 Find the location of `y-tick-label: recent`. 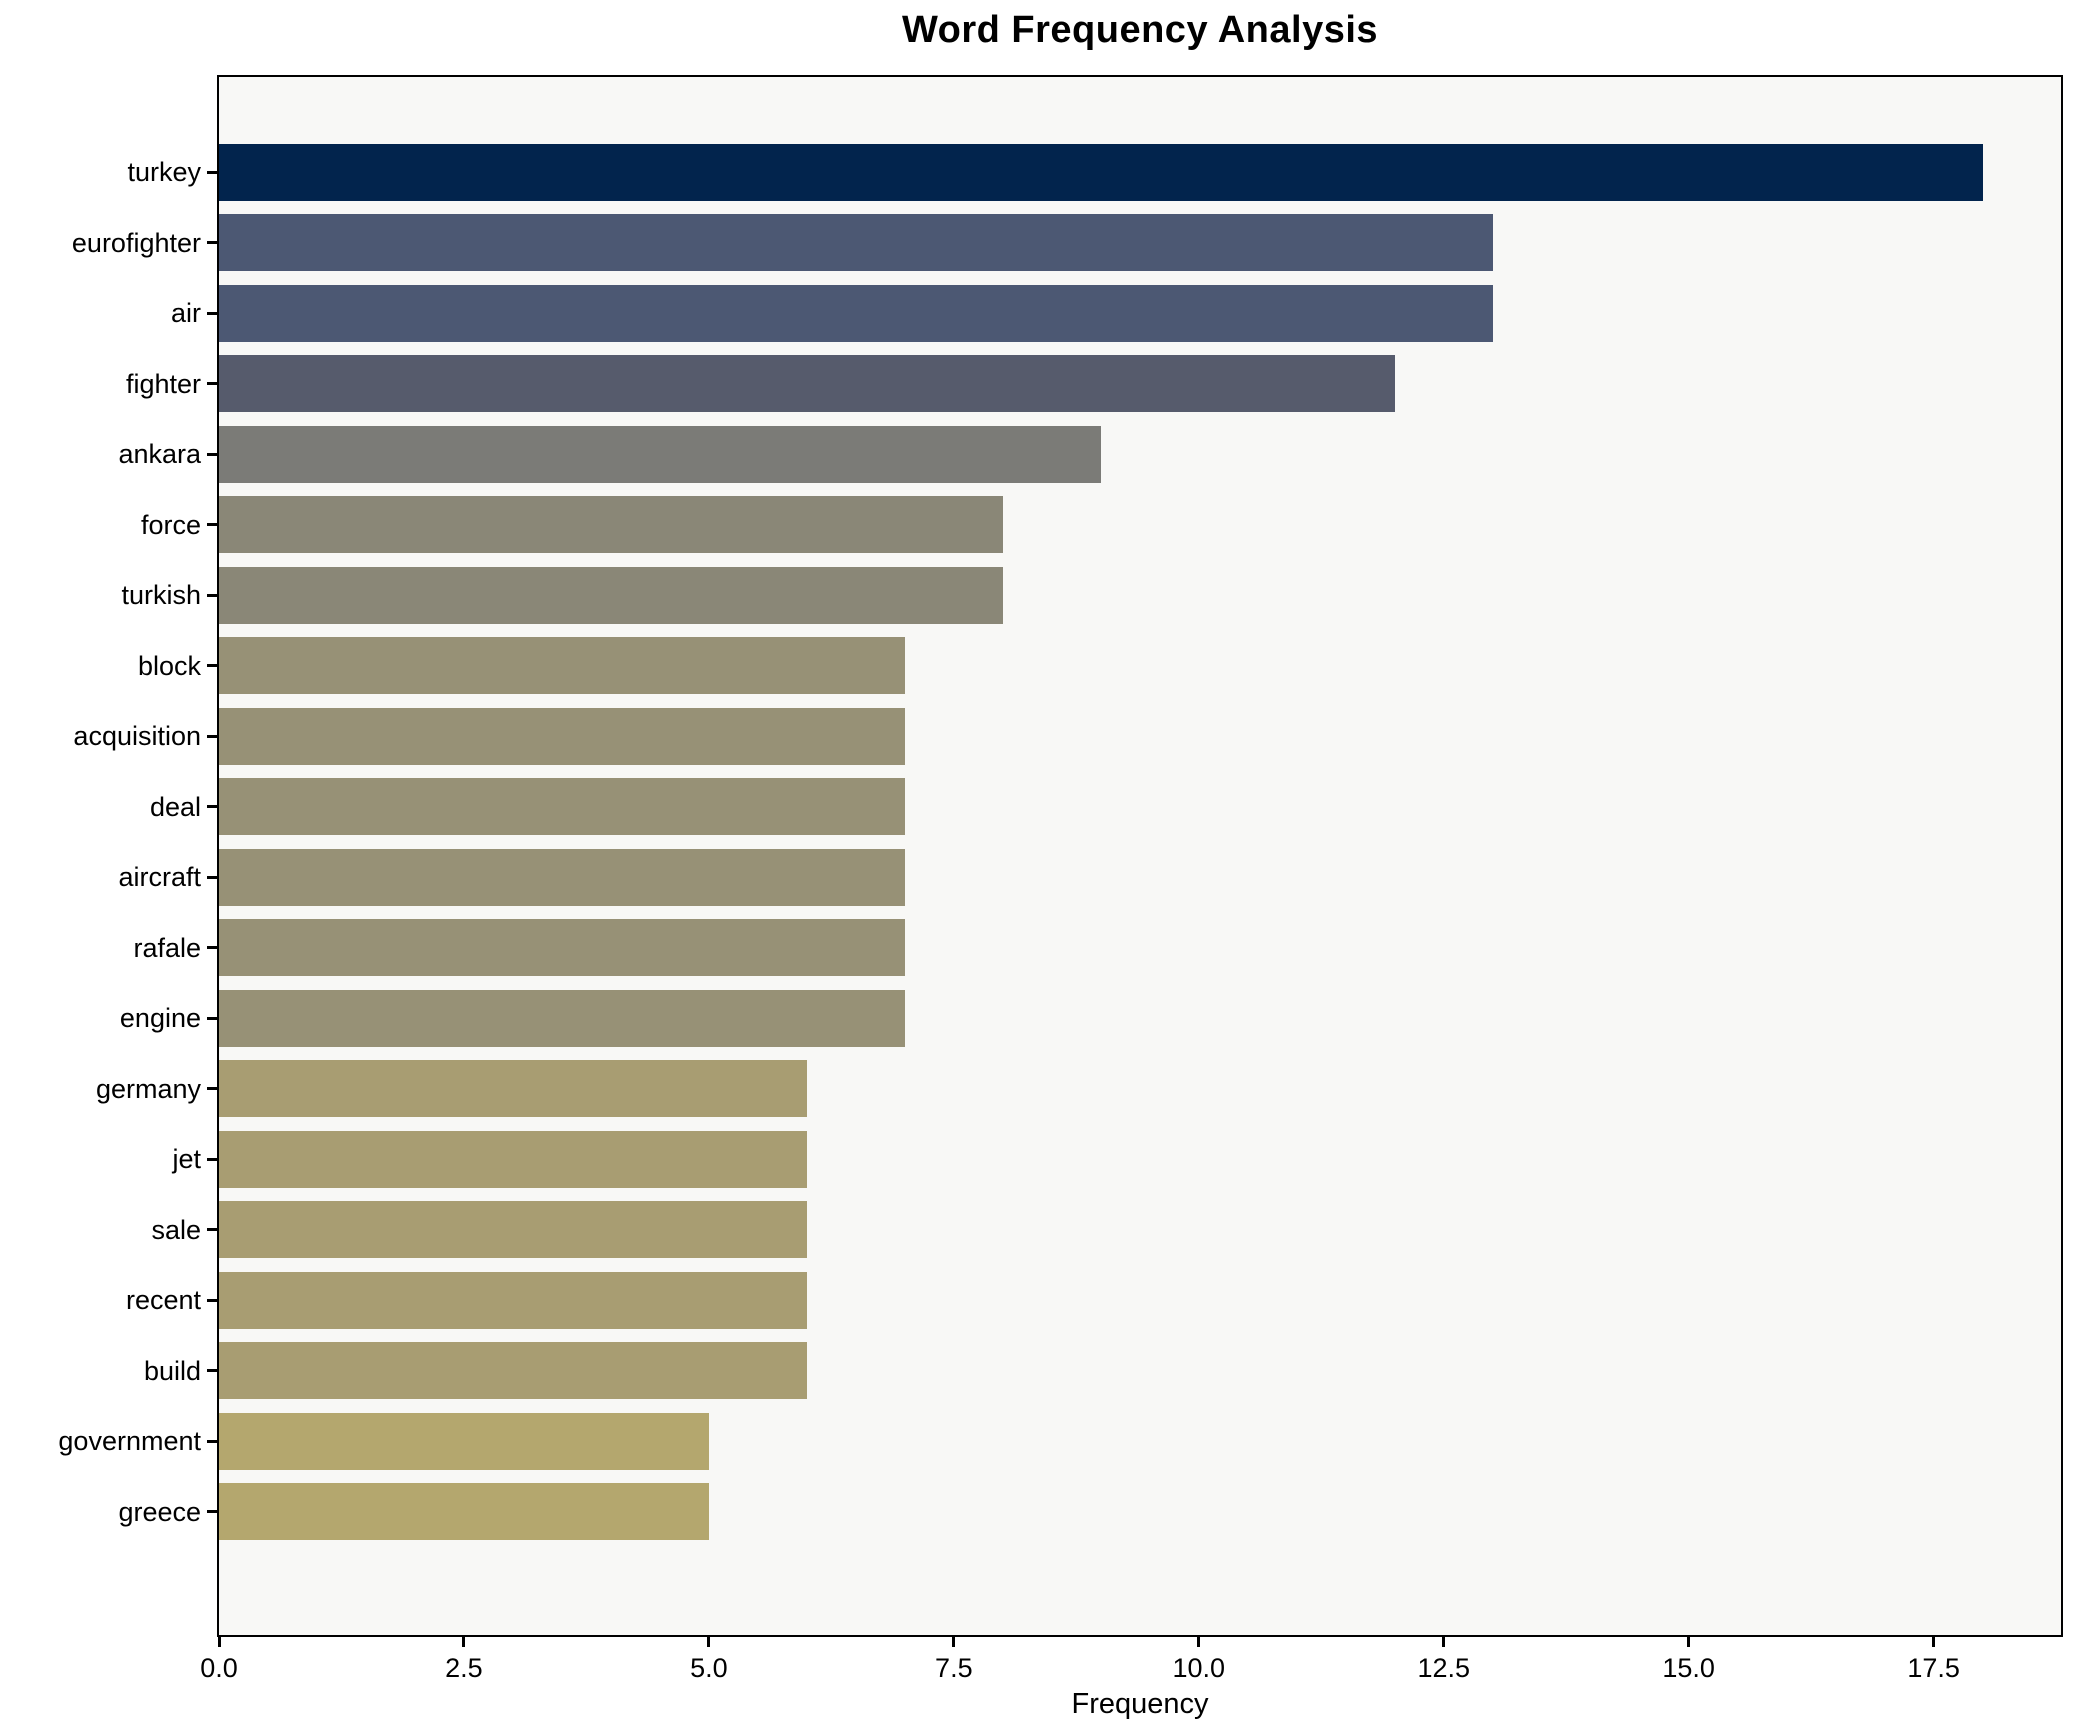

y-tick-label: recent is located at coordinates (163, 1300).